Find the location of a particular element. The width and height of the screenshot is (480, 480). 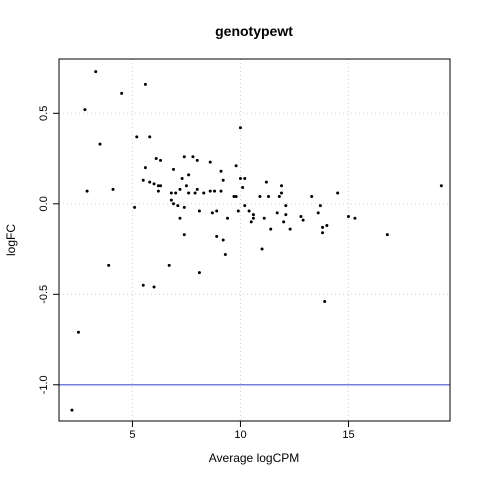

x-axis: 5 10 15 is located at coordinates (242, 431).